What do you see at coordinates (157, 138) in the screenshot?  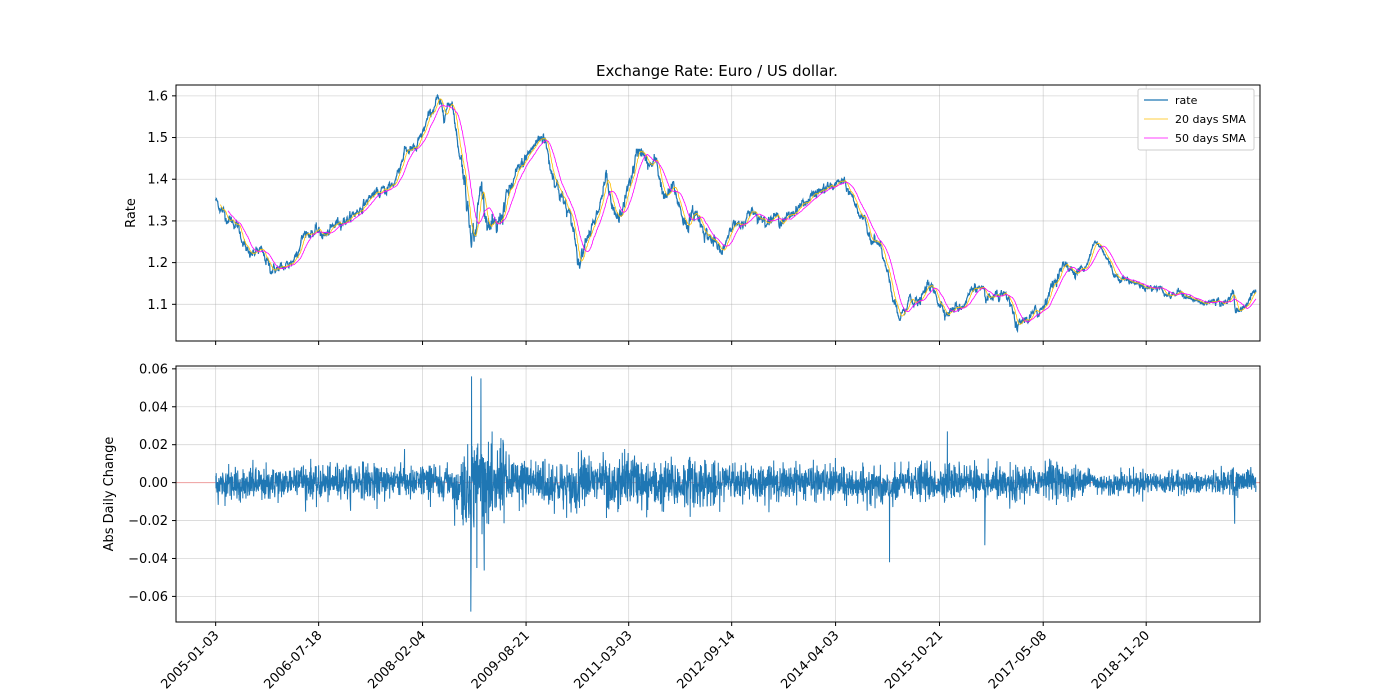 I see `rate-y-tick-label: 1.5` at bounding box center [157, 138].